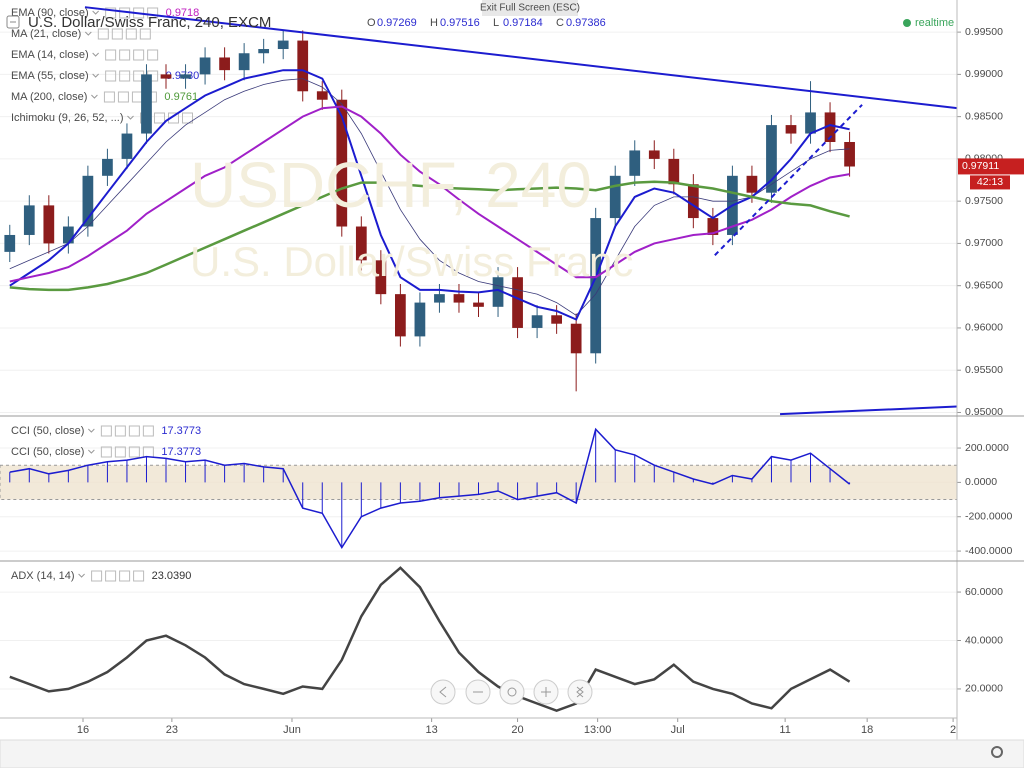 Image resolution: width=1024 pixels, height=768 pixels. What do you see at coordinates (49, 97) in the screenshot?
I see `legend-label: MA (200, close)` at bounding box center [49, 97].